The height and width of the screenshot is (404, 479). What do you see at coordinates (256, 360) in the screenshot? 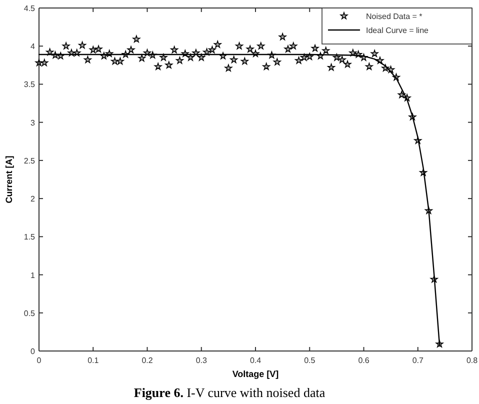
I see `x-tick-label: 0.4` at bounding box center [256, 360].